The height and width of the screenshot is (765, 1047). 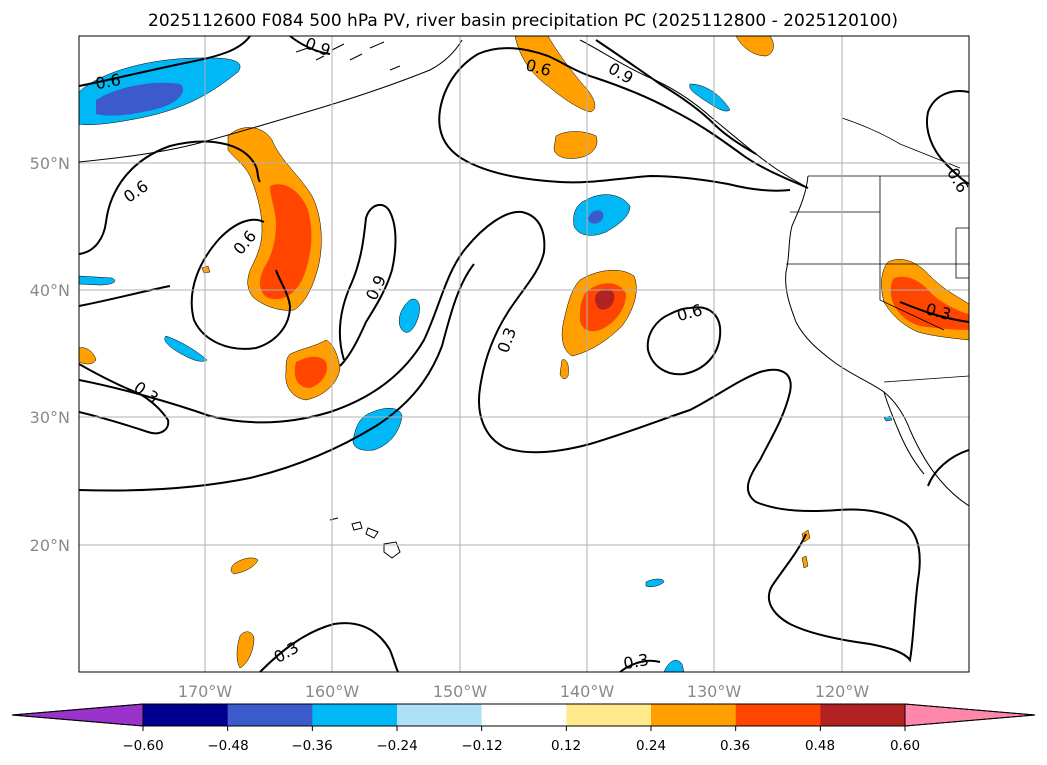 I want to click on darkred-fill-central, so click(x=605, y=299).